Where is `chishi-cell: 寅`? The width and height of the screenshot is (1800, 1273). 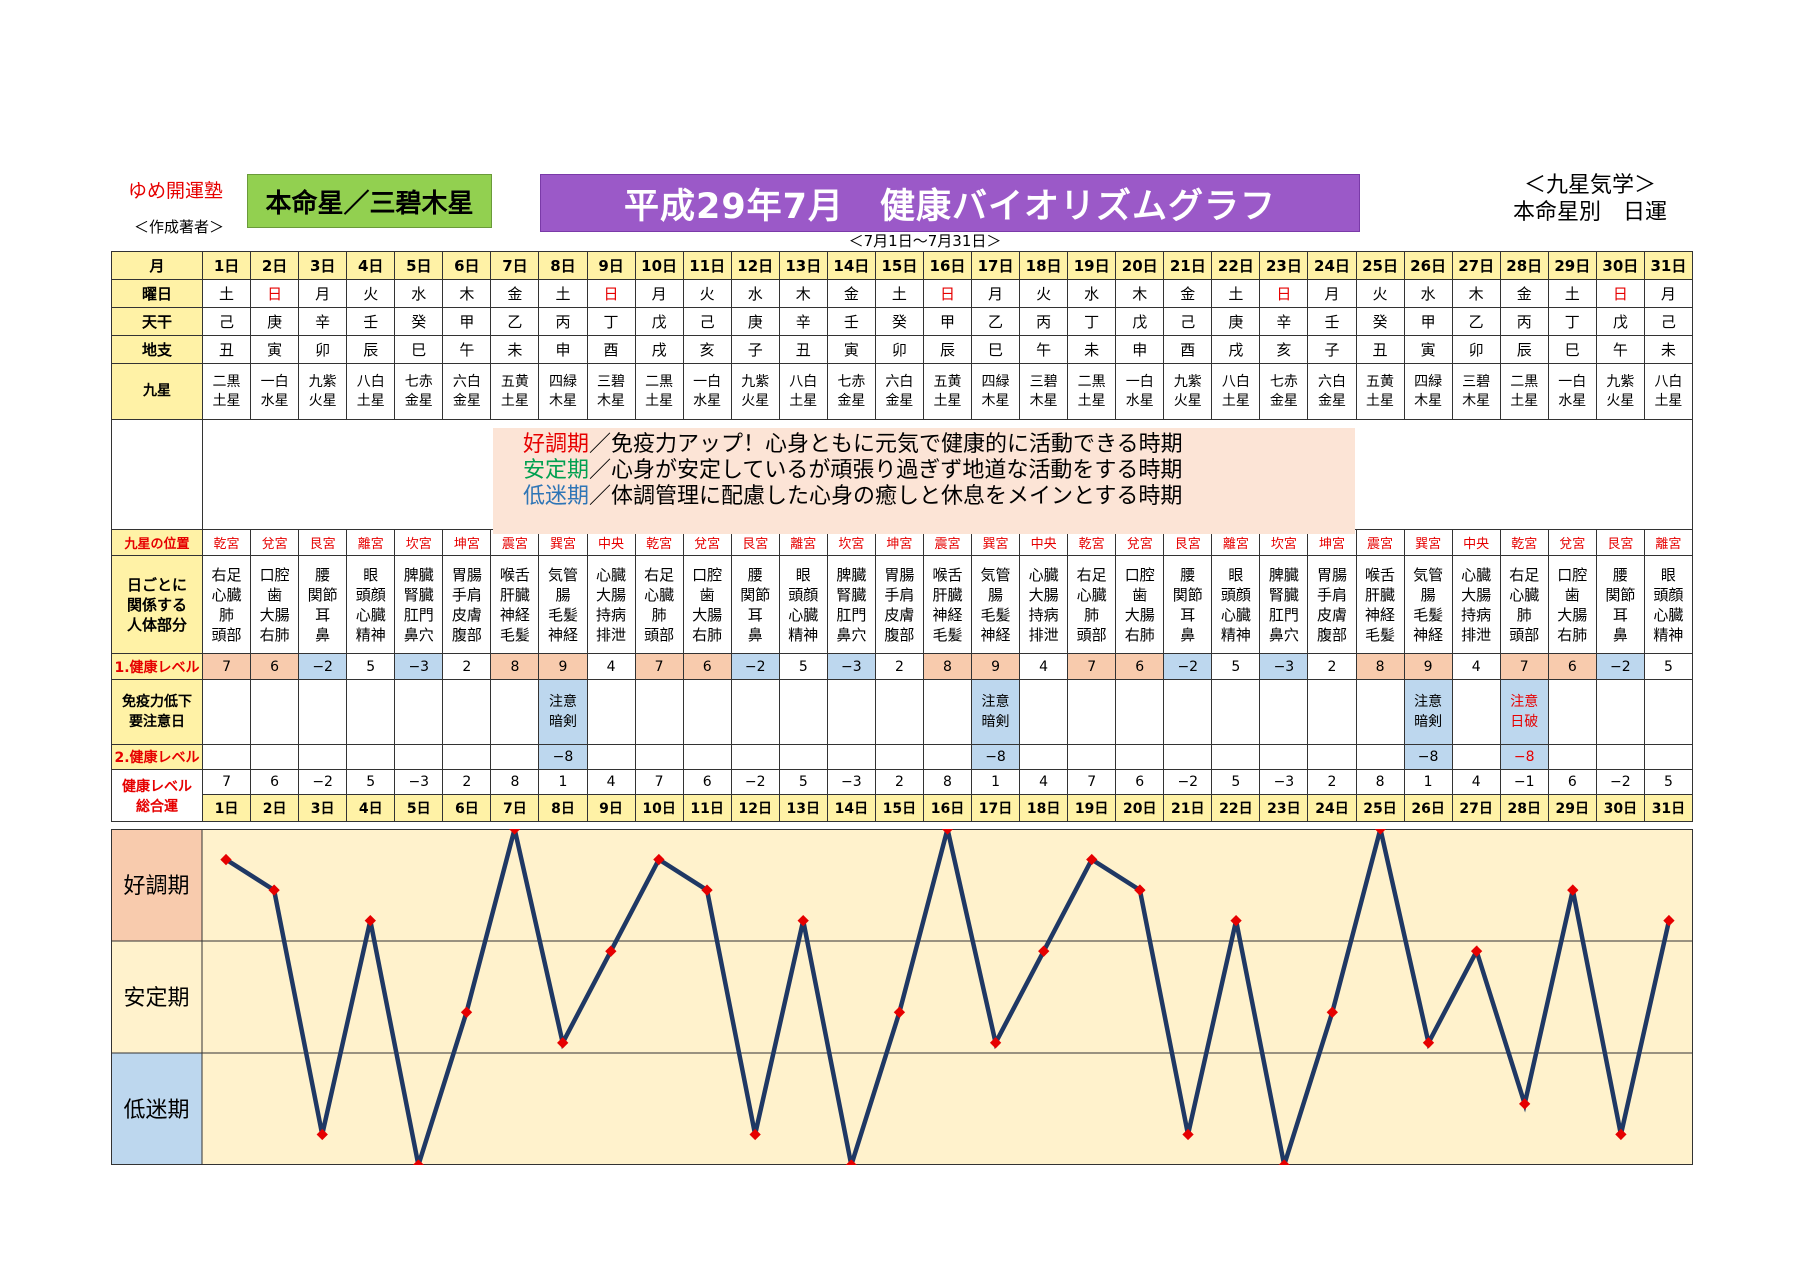
chishi-cell: 寅 is located at coordinates (851, 349).